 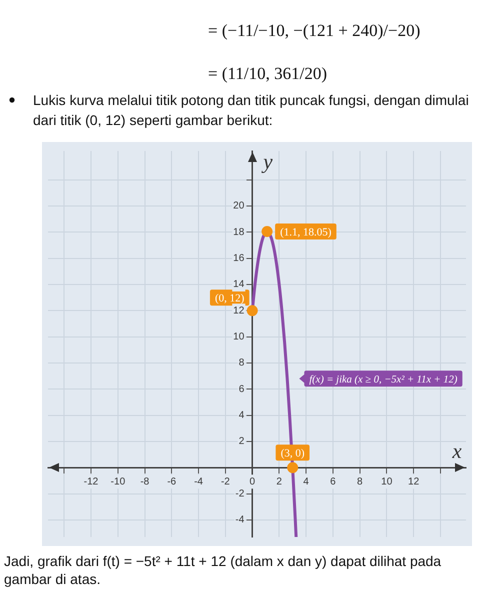 I want to click on y-tick-label: -4, so click(x=240, y=520).